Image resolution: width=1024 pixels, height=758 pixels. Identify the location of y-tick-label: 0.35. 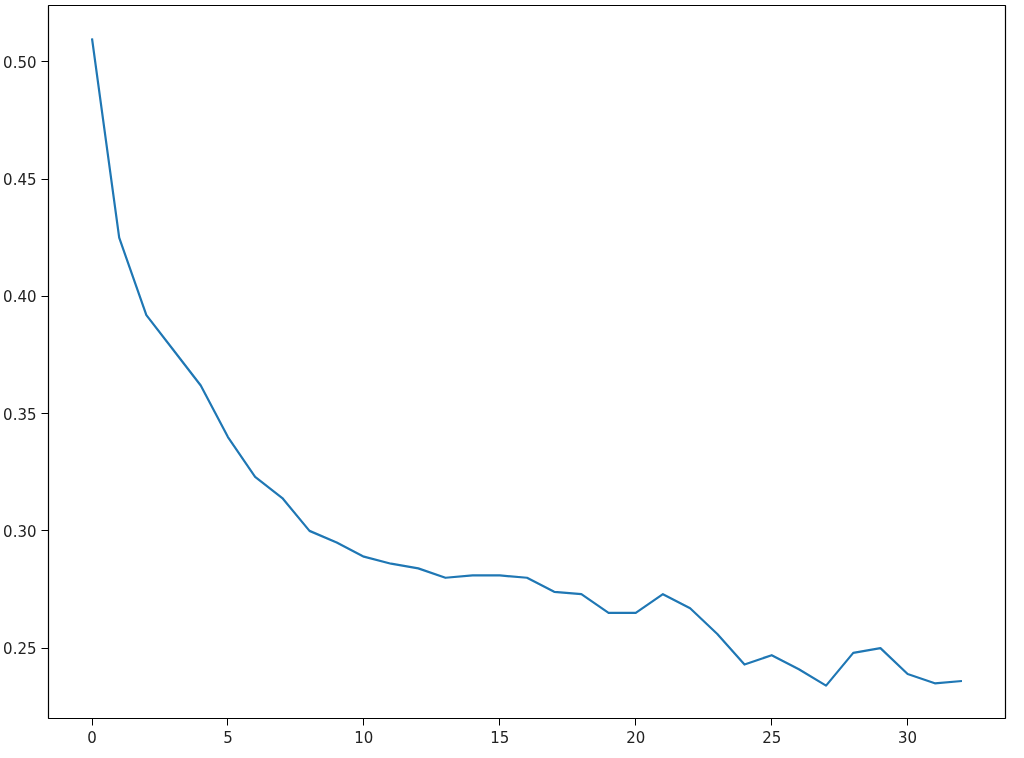
(20, 414).